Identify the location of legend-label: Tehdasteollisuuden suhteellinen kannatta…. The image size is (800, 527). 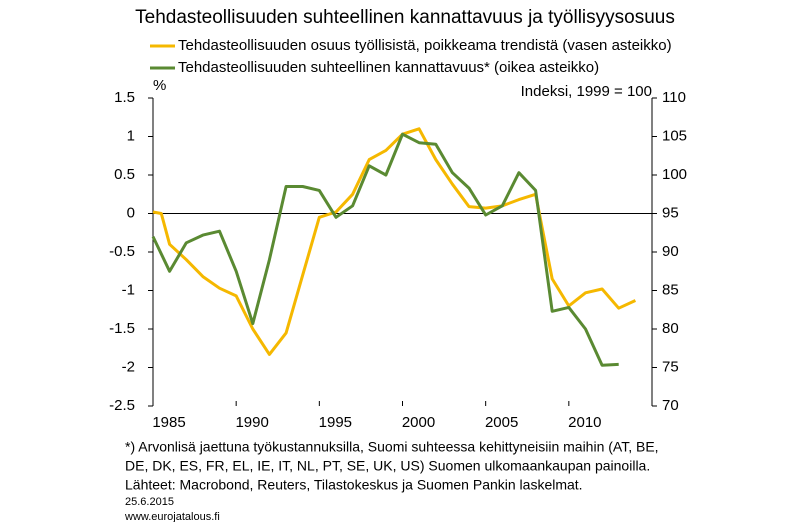
(388, 67).